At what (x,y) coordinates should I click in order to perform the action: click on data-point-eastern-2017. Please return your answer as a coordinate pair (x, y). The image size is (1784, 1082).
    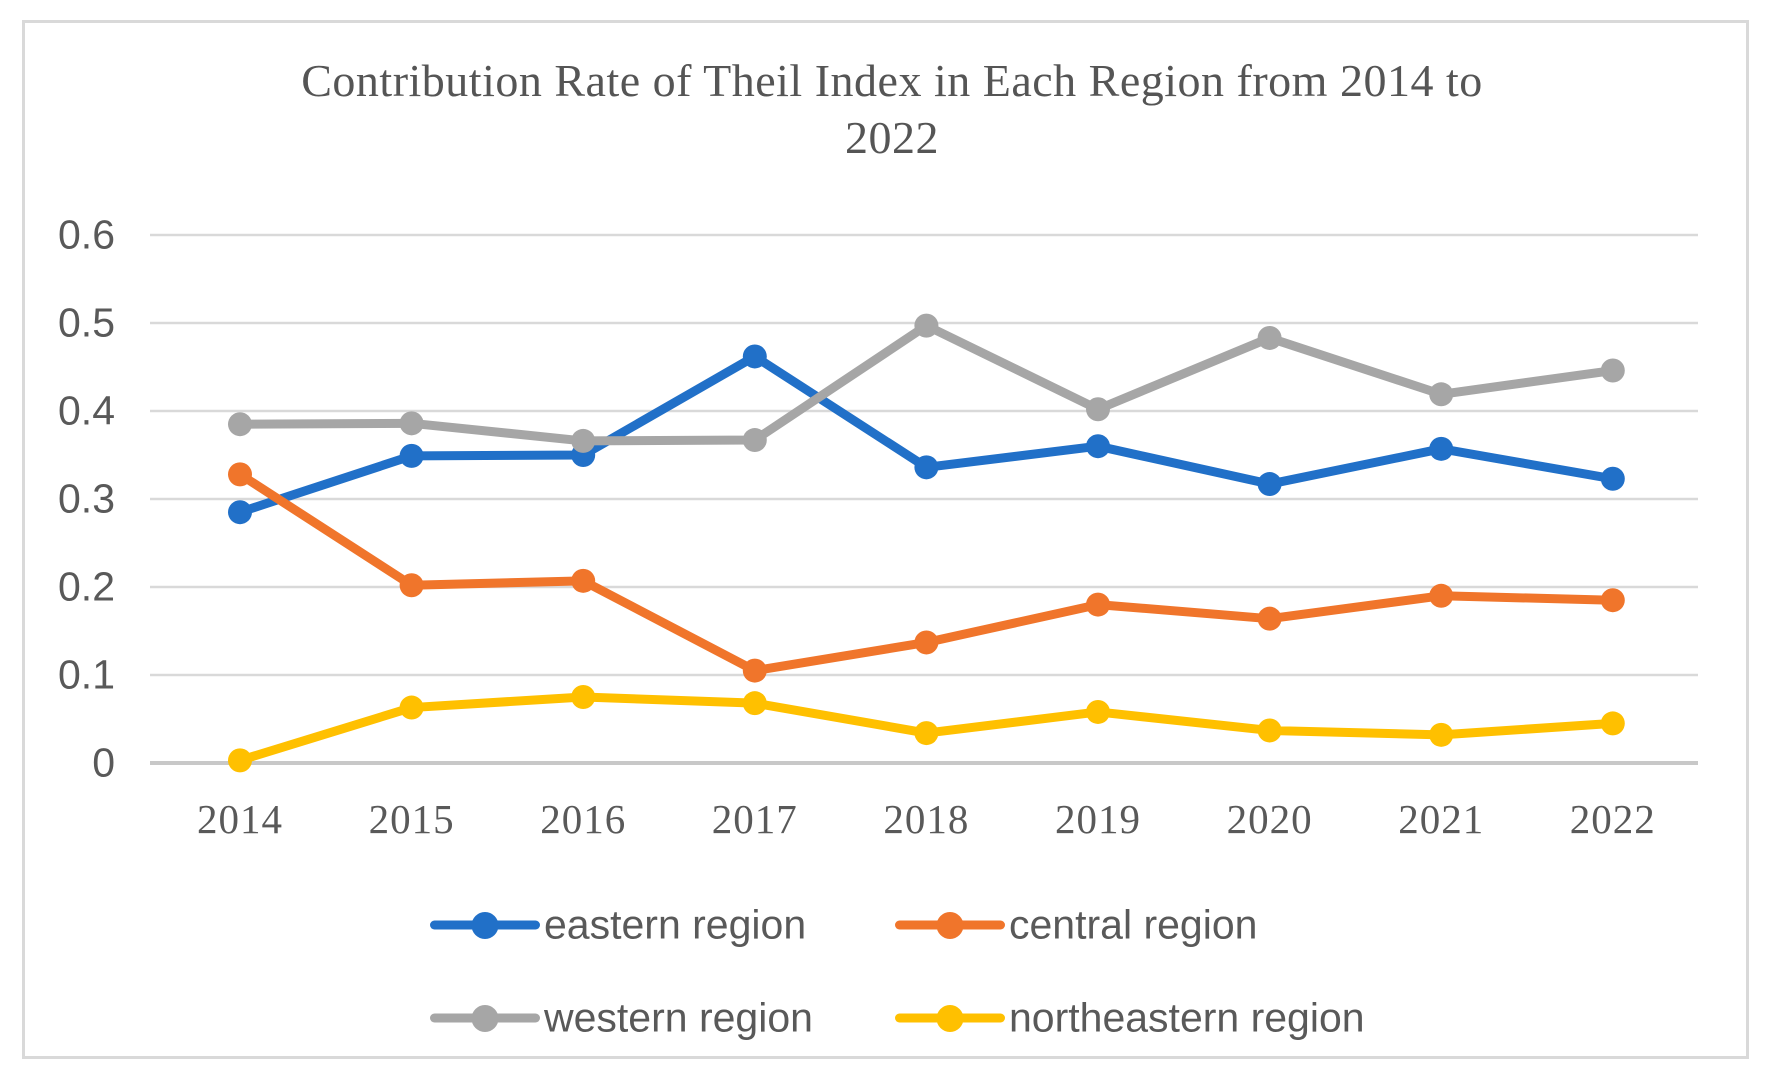
    Looking at the image, I should click on (754, 356).